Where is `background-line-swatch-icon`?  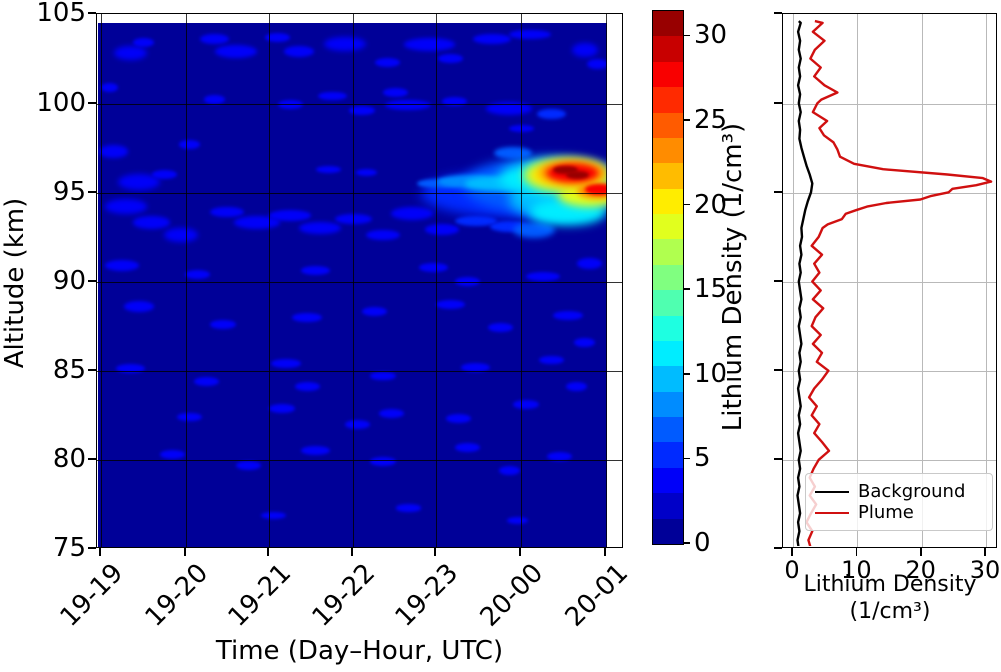 background-line-swatch-icon is located at coordinates (832, 491).